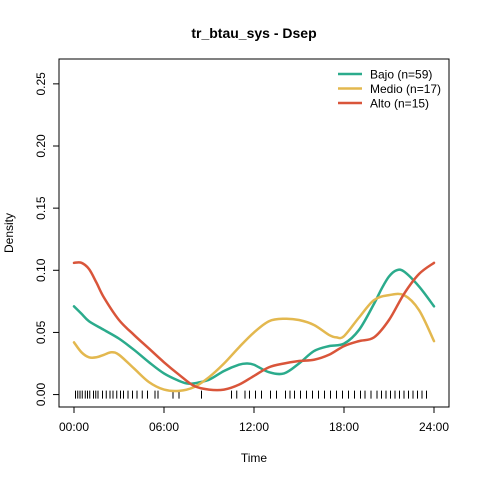 The image size is (480, 480). I want to click on x-axis: 00:00 06:00 12:00 18:00 24:00, so click(254, 420).